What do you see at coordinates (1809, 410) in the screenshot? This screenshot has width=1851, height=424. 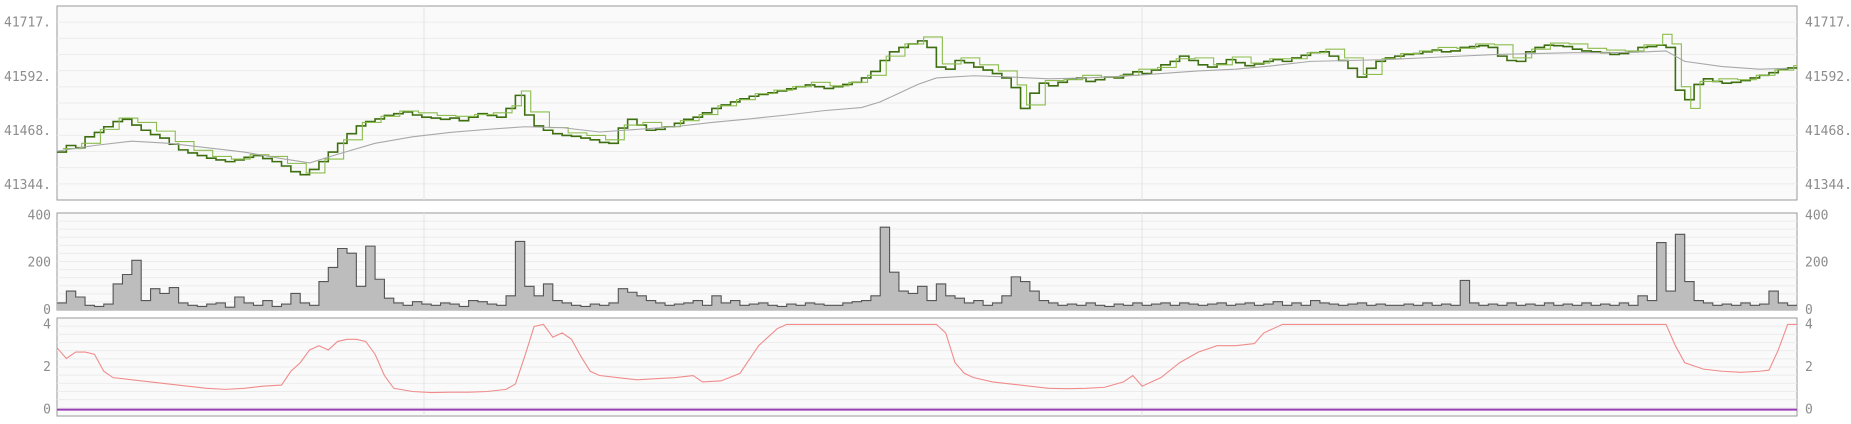 I see `indicator-y-tick-right: 0` at bounding box center [1809, 410].